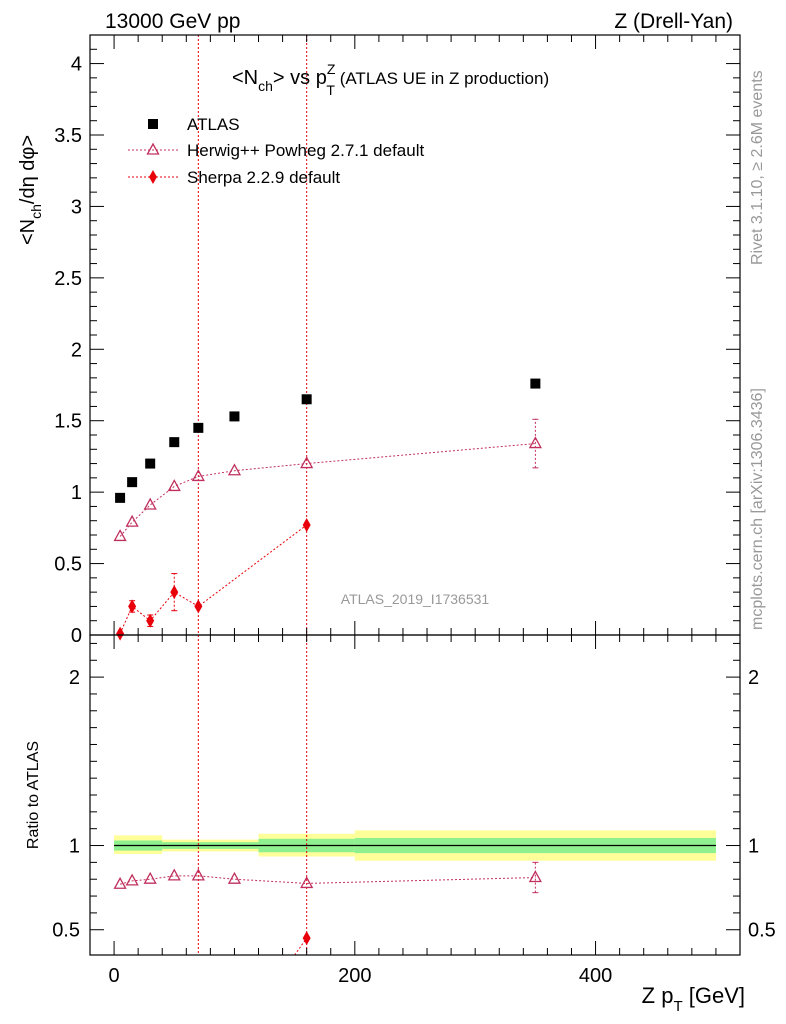  What do you see at coordinates (762, 931) in the screenshot?
I see `y-tick-label-right: 0.5` at bounding box center [762, 931].